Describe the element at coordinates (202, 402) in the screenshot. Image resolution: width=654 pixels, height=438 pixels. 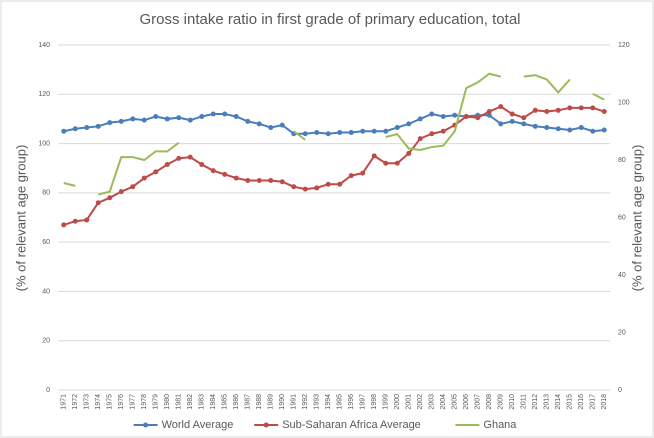
I see `x-tick-label: 1983` at that location.